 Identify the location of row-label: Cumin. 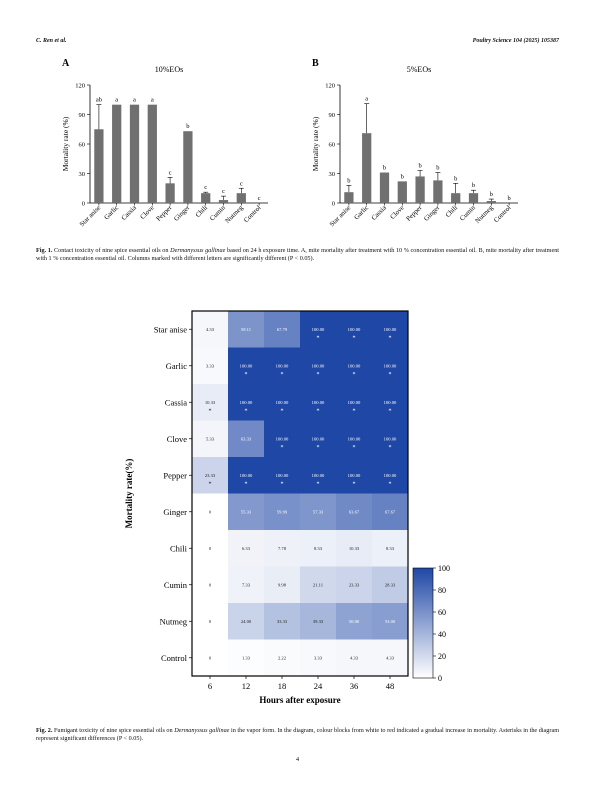
(176, 585).